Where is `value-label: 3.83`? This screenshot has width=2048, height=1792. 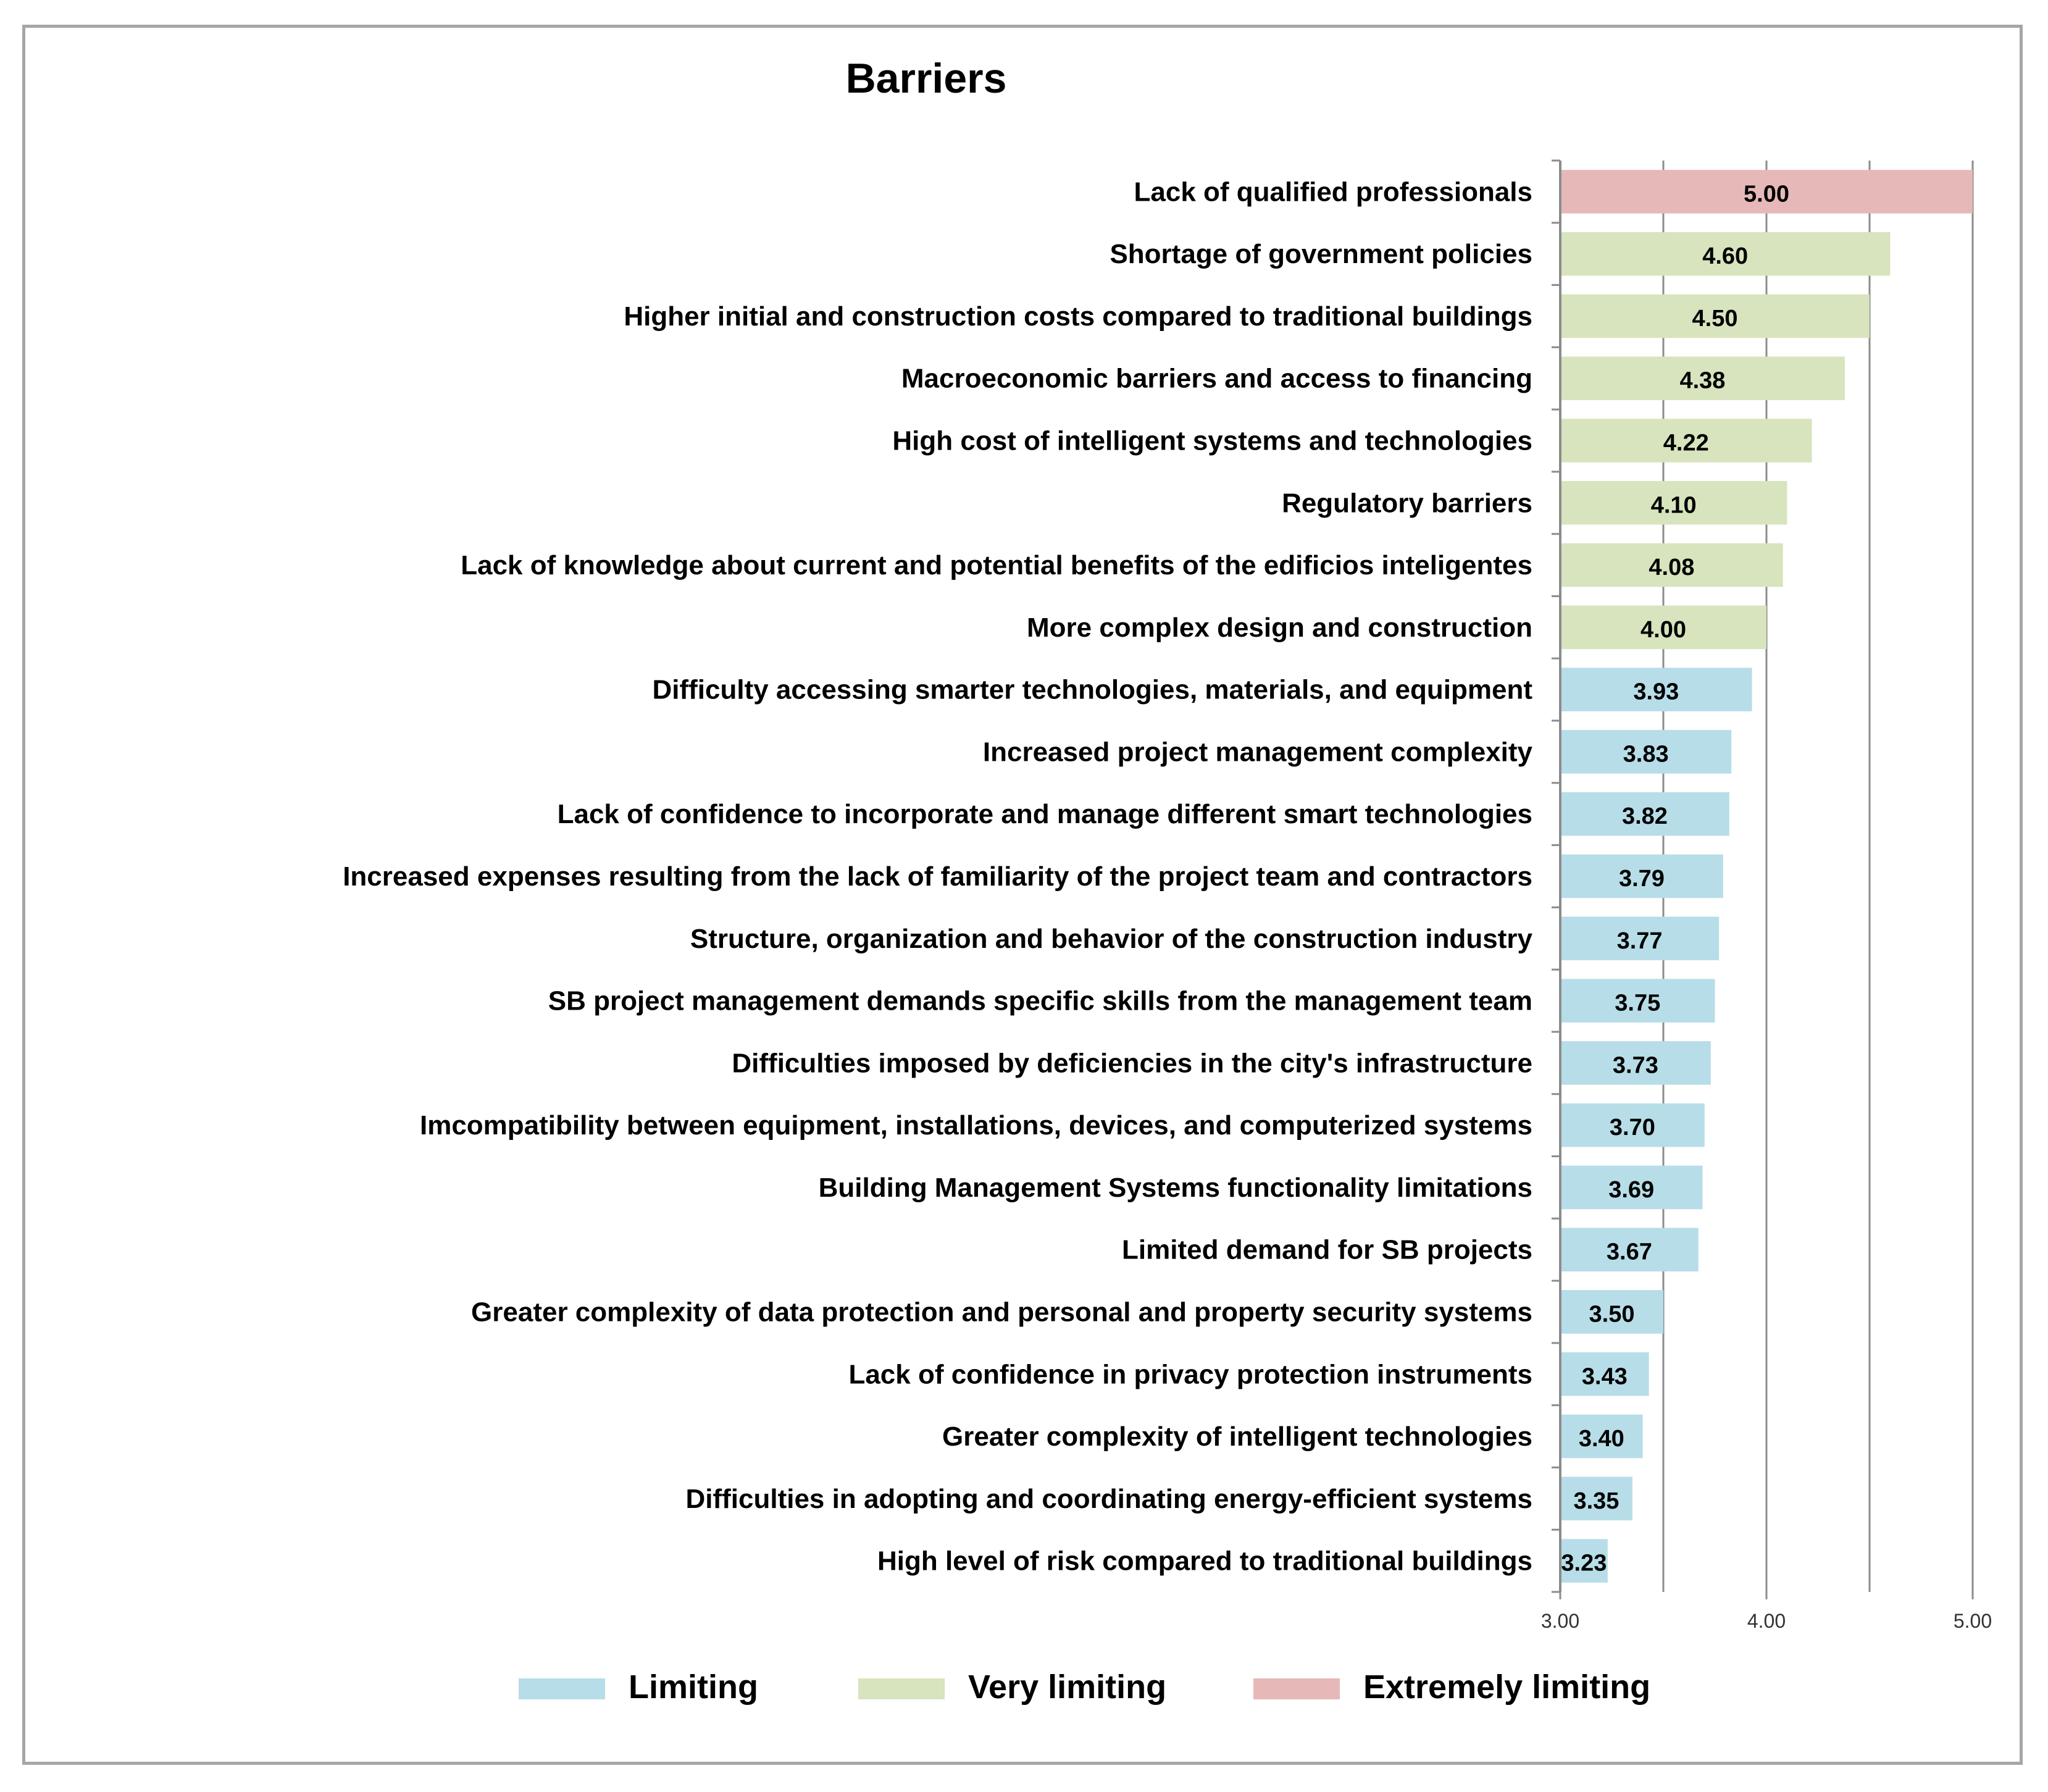 value-label: 3.83 is located at coordinates (1646, 754).